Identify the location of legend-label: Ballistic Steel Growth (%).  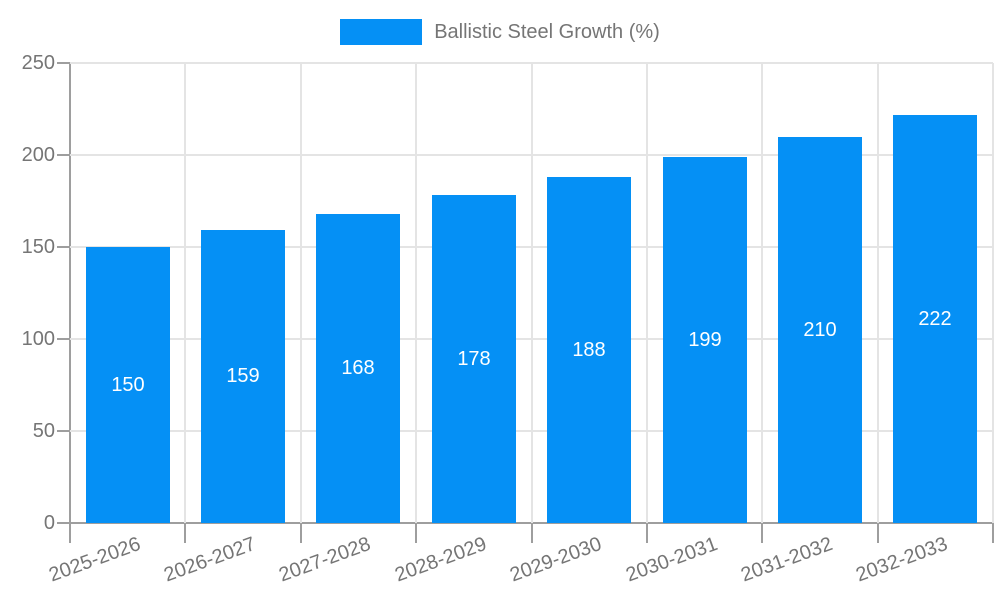
(547, 31).